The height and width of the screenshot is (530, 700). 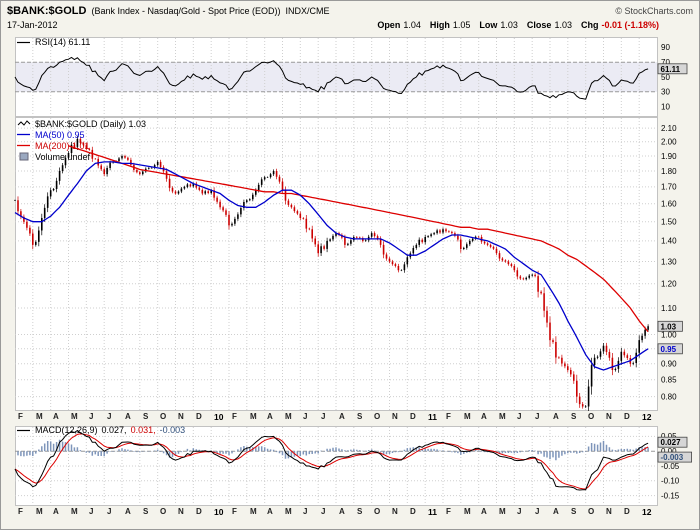 What do you see at coordinates (669, 142) in the screenshot?
I see `y-axis-tick-label: 2.00` at bounding box center [669, 142].